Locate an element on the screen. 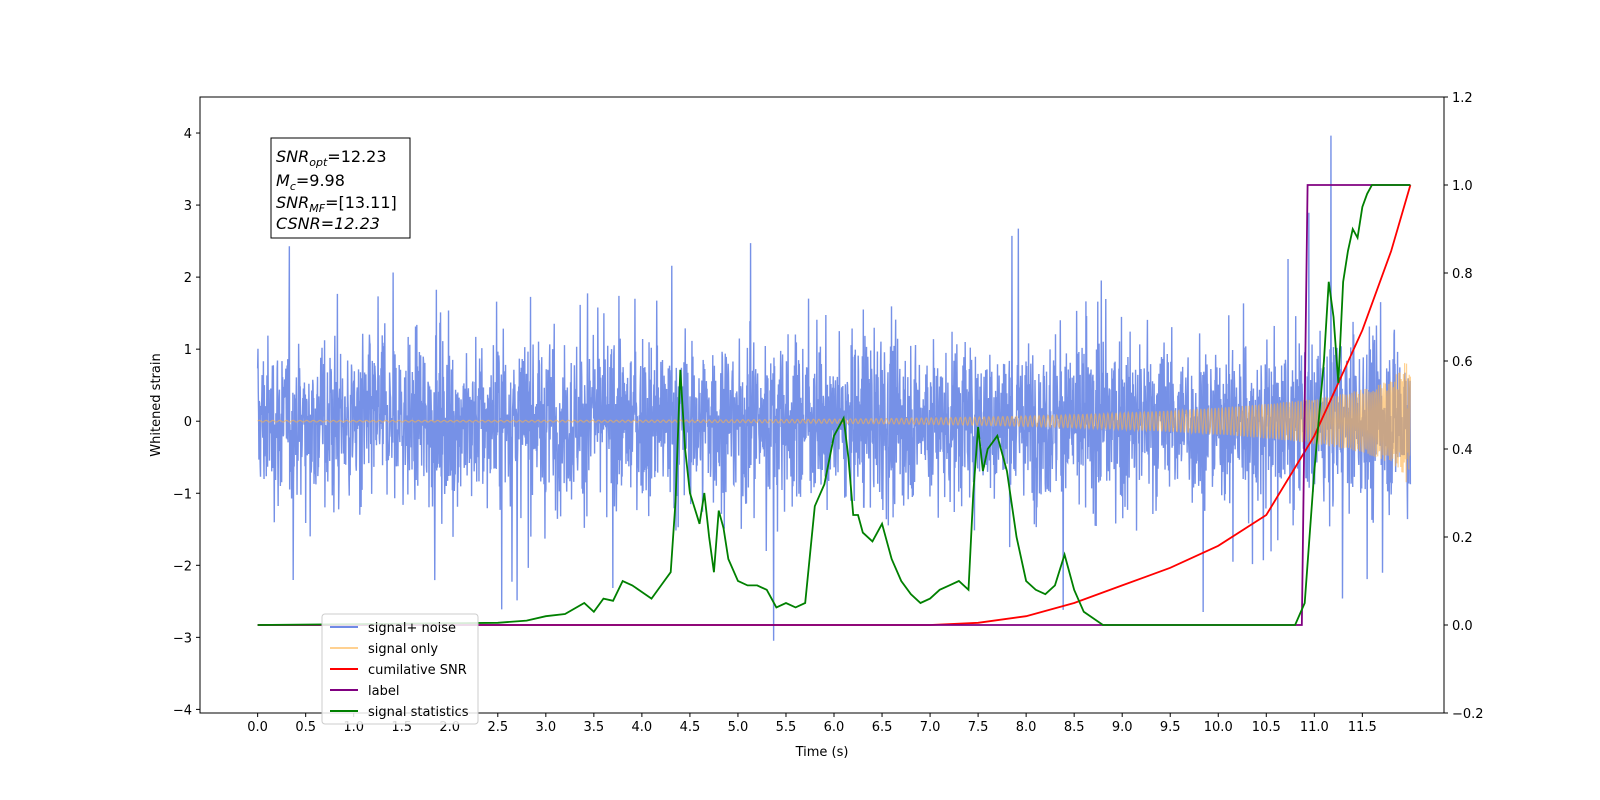 This screenshot has width=1600, height=800. x-tick-label: 3.5 is located at coordinates (594, 727).